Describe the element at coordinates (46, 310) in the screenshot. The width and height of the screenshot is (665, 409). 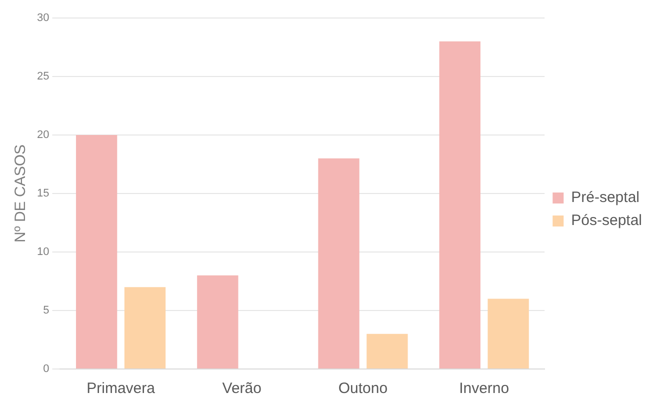
I see `y-tick-label: 5` at that location.